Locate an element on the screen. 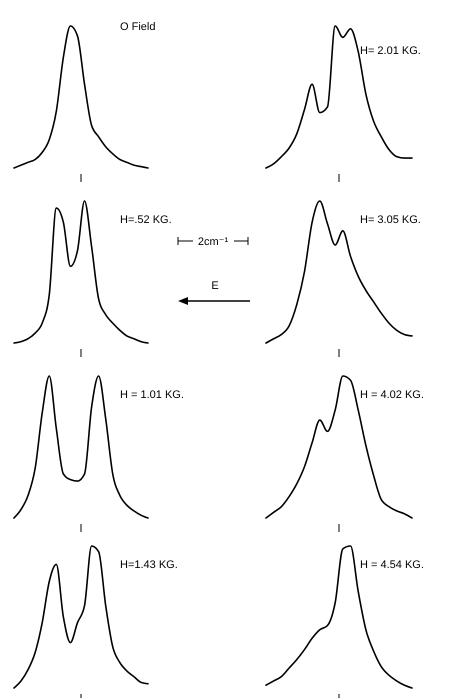  text: H= 2.01 KG. is located at coordinates (390, 51).